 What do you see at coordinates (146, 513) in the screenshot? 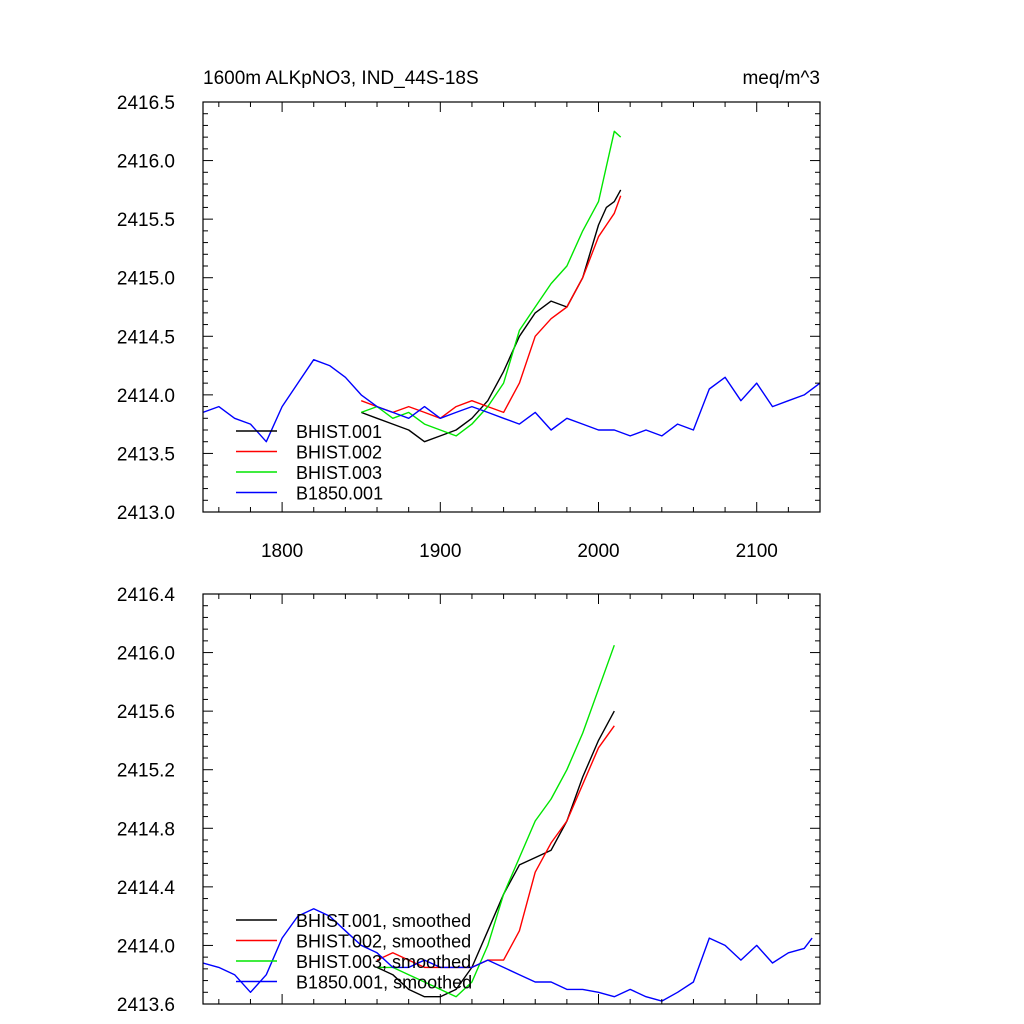
I see `y-tick-label: 2413.0` at bounding box center [146, 513].